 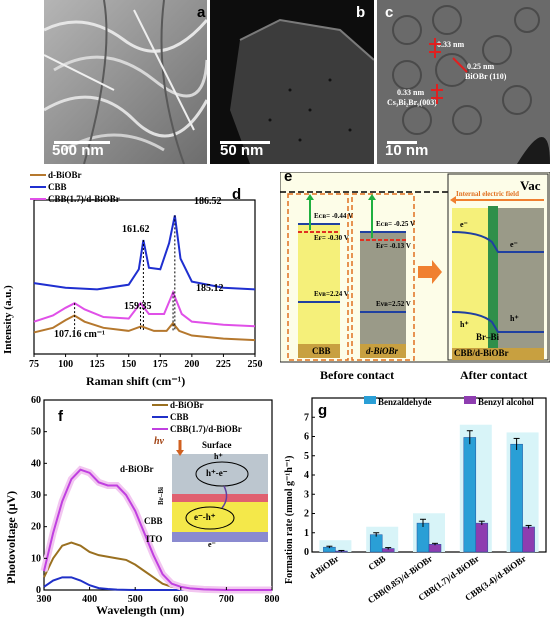 I want to click on peak-label-161: 161.62, so click(x=136, y=229).